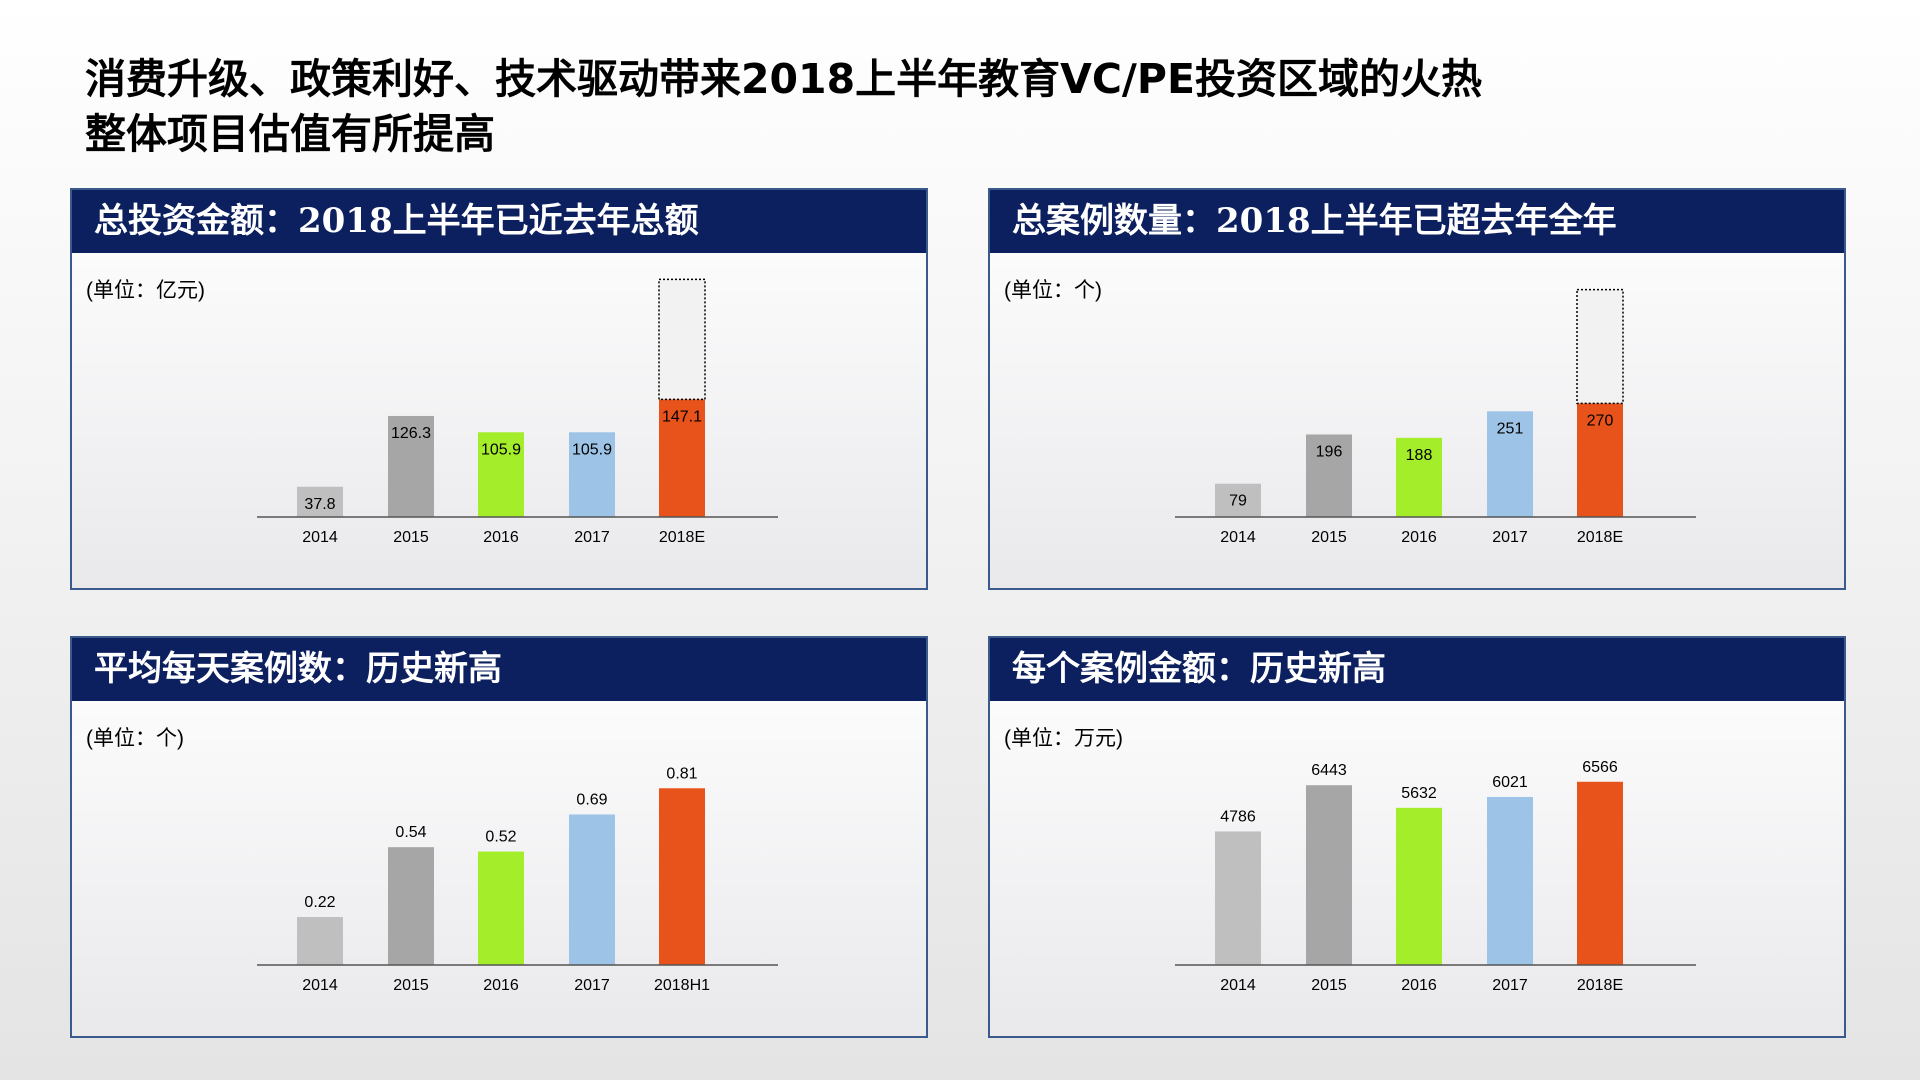  Describe the element at coordinates (1510, 782) in the screenshot. I see `data-label-2017: 6021` at that location.